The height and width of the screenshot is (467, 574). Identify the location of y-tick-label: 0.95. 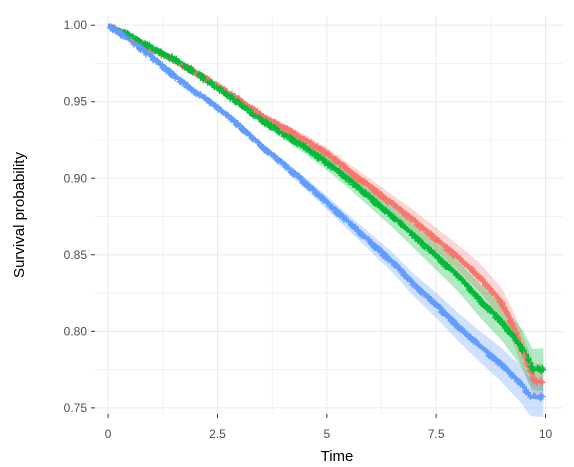
(76, 102).